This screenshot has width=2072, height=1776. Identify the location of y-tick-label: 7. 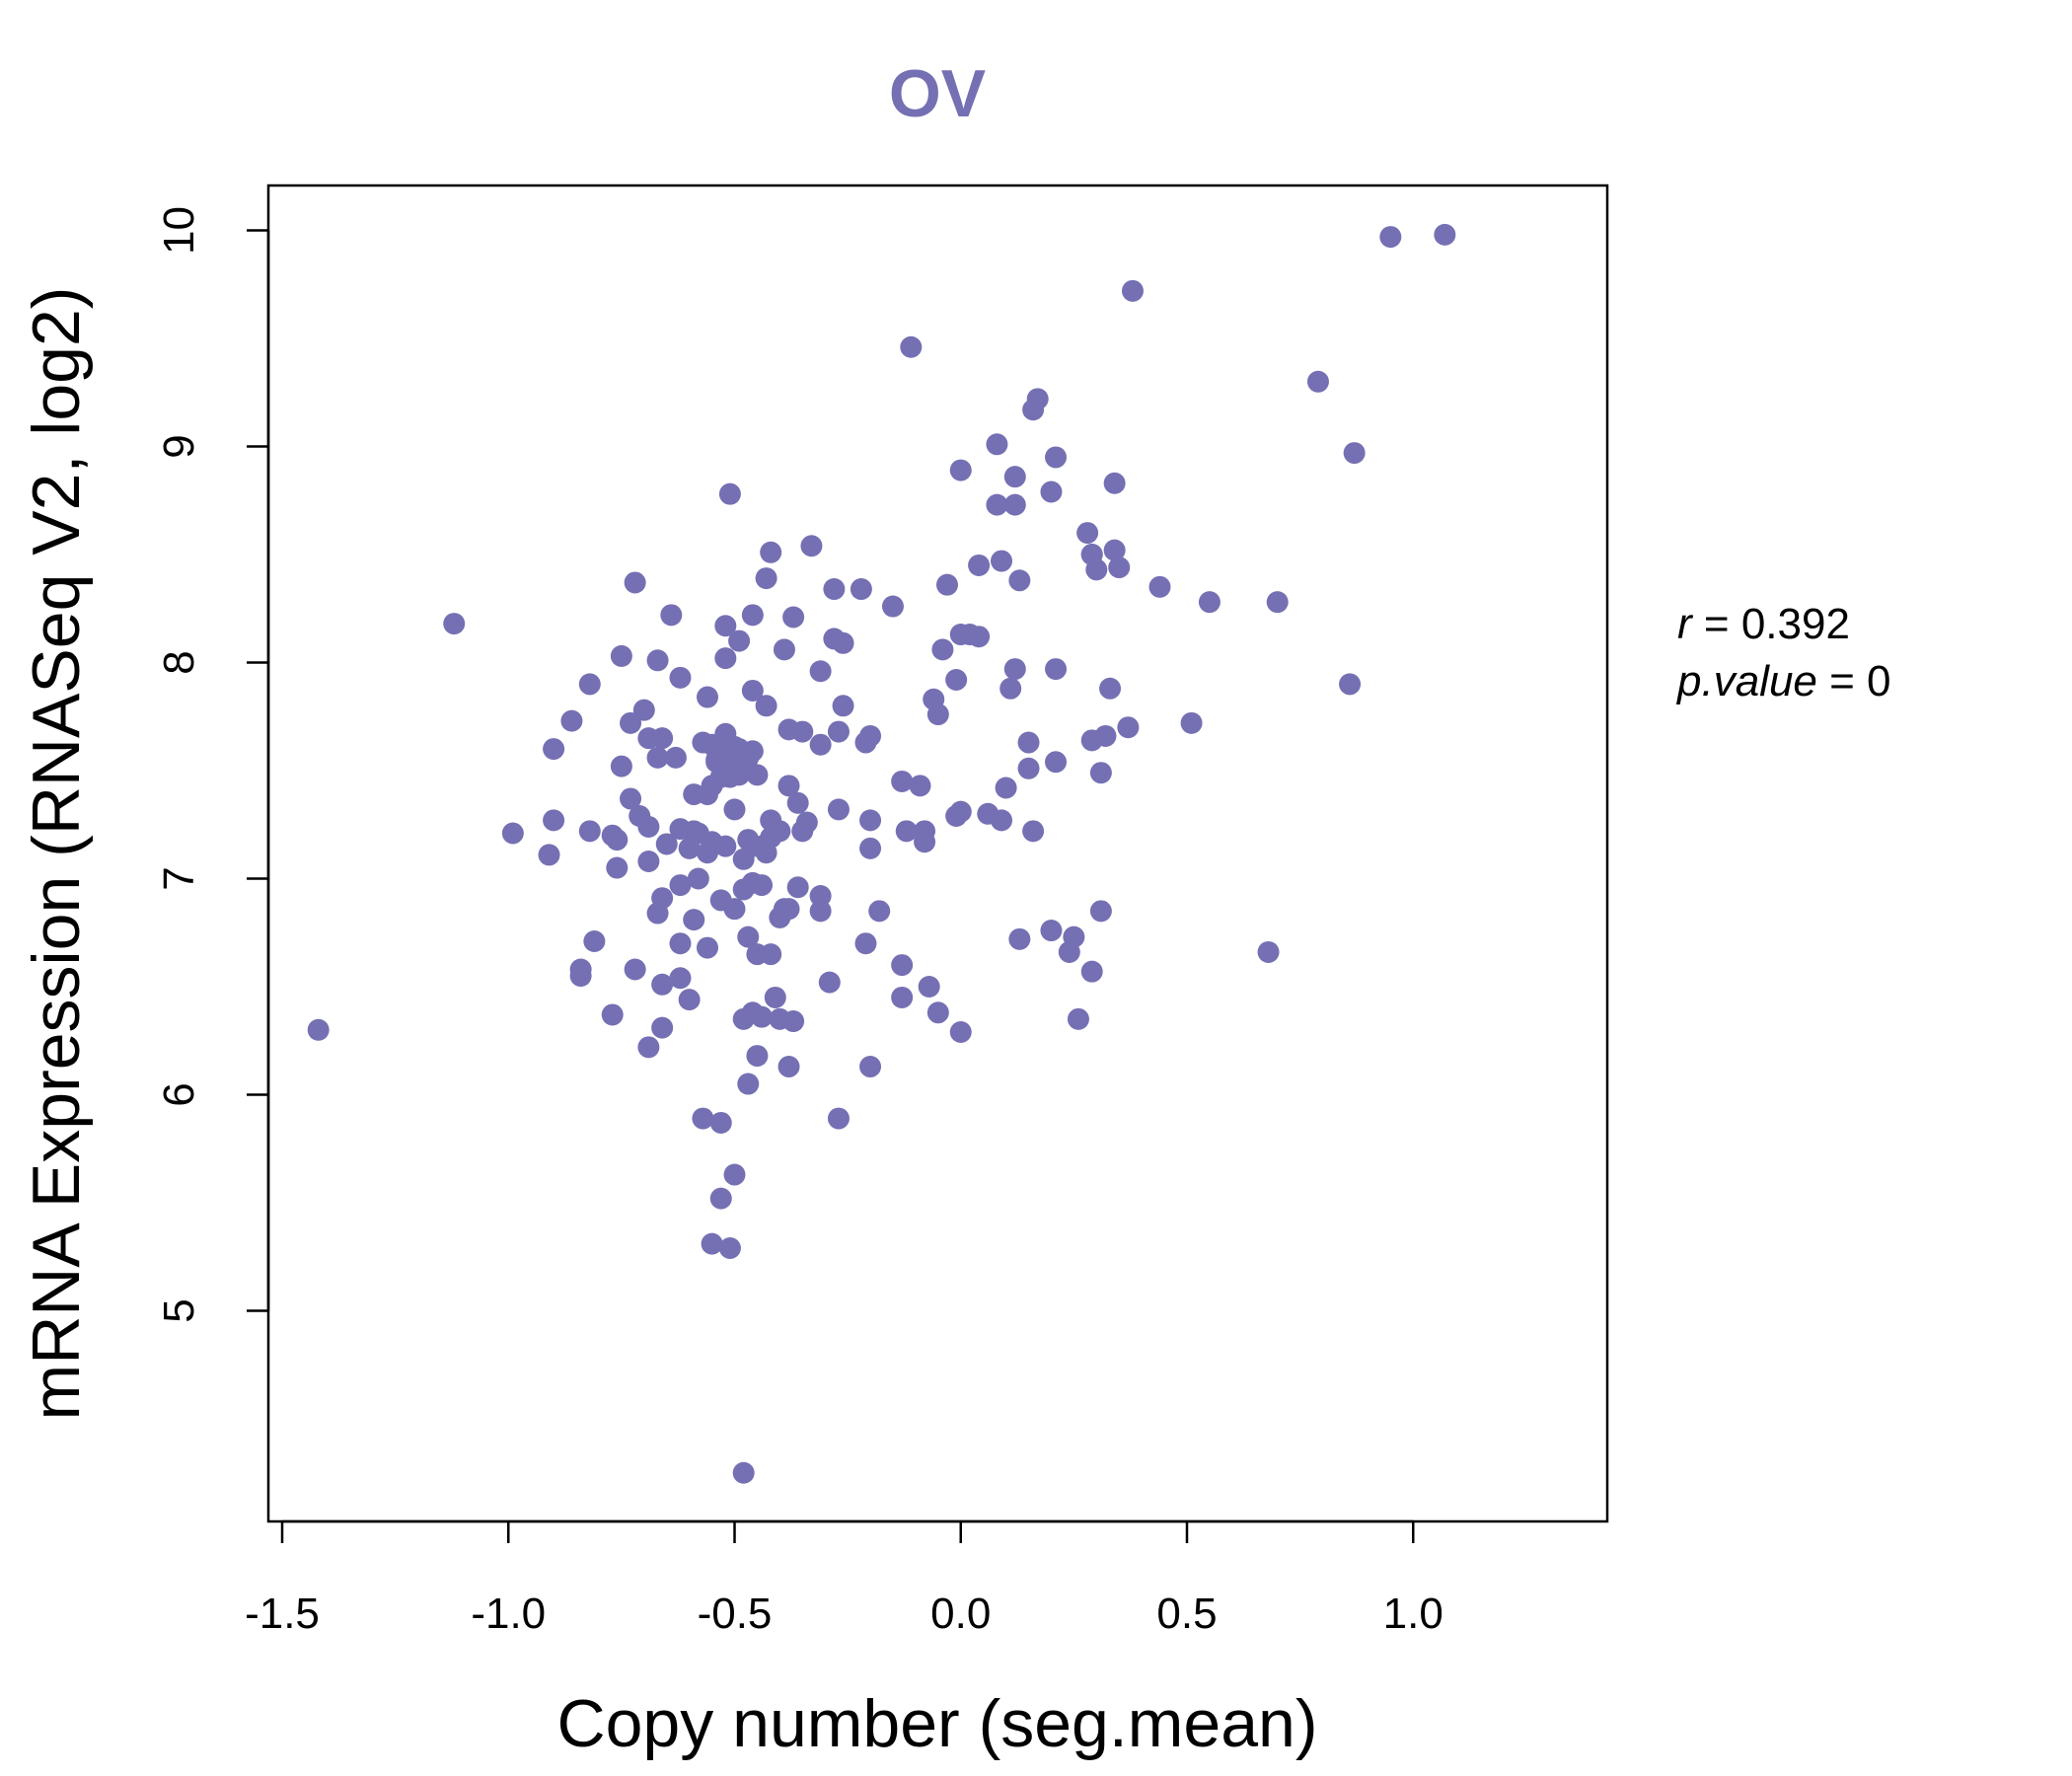
(179, 878).